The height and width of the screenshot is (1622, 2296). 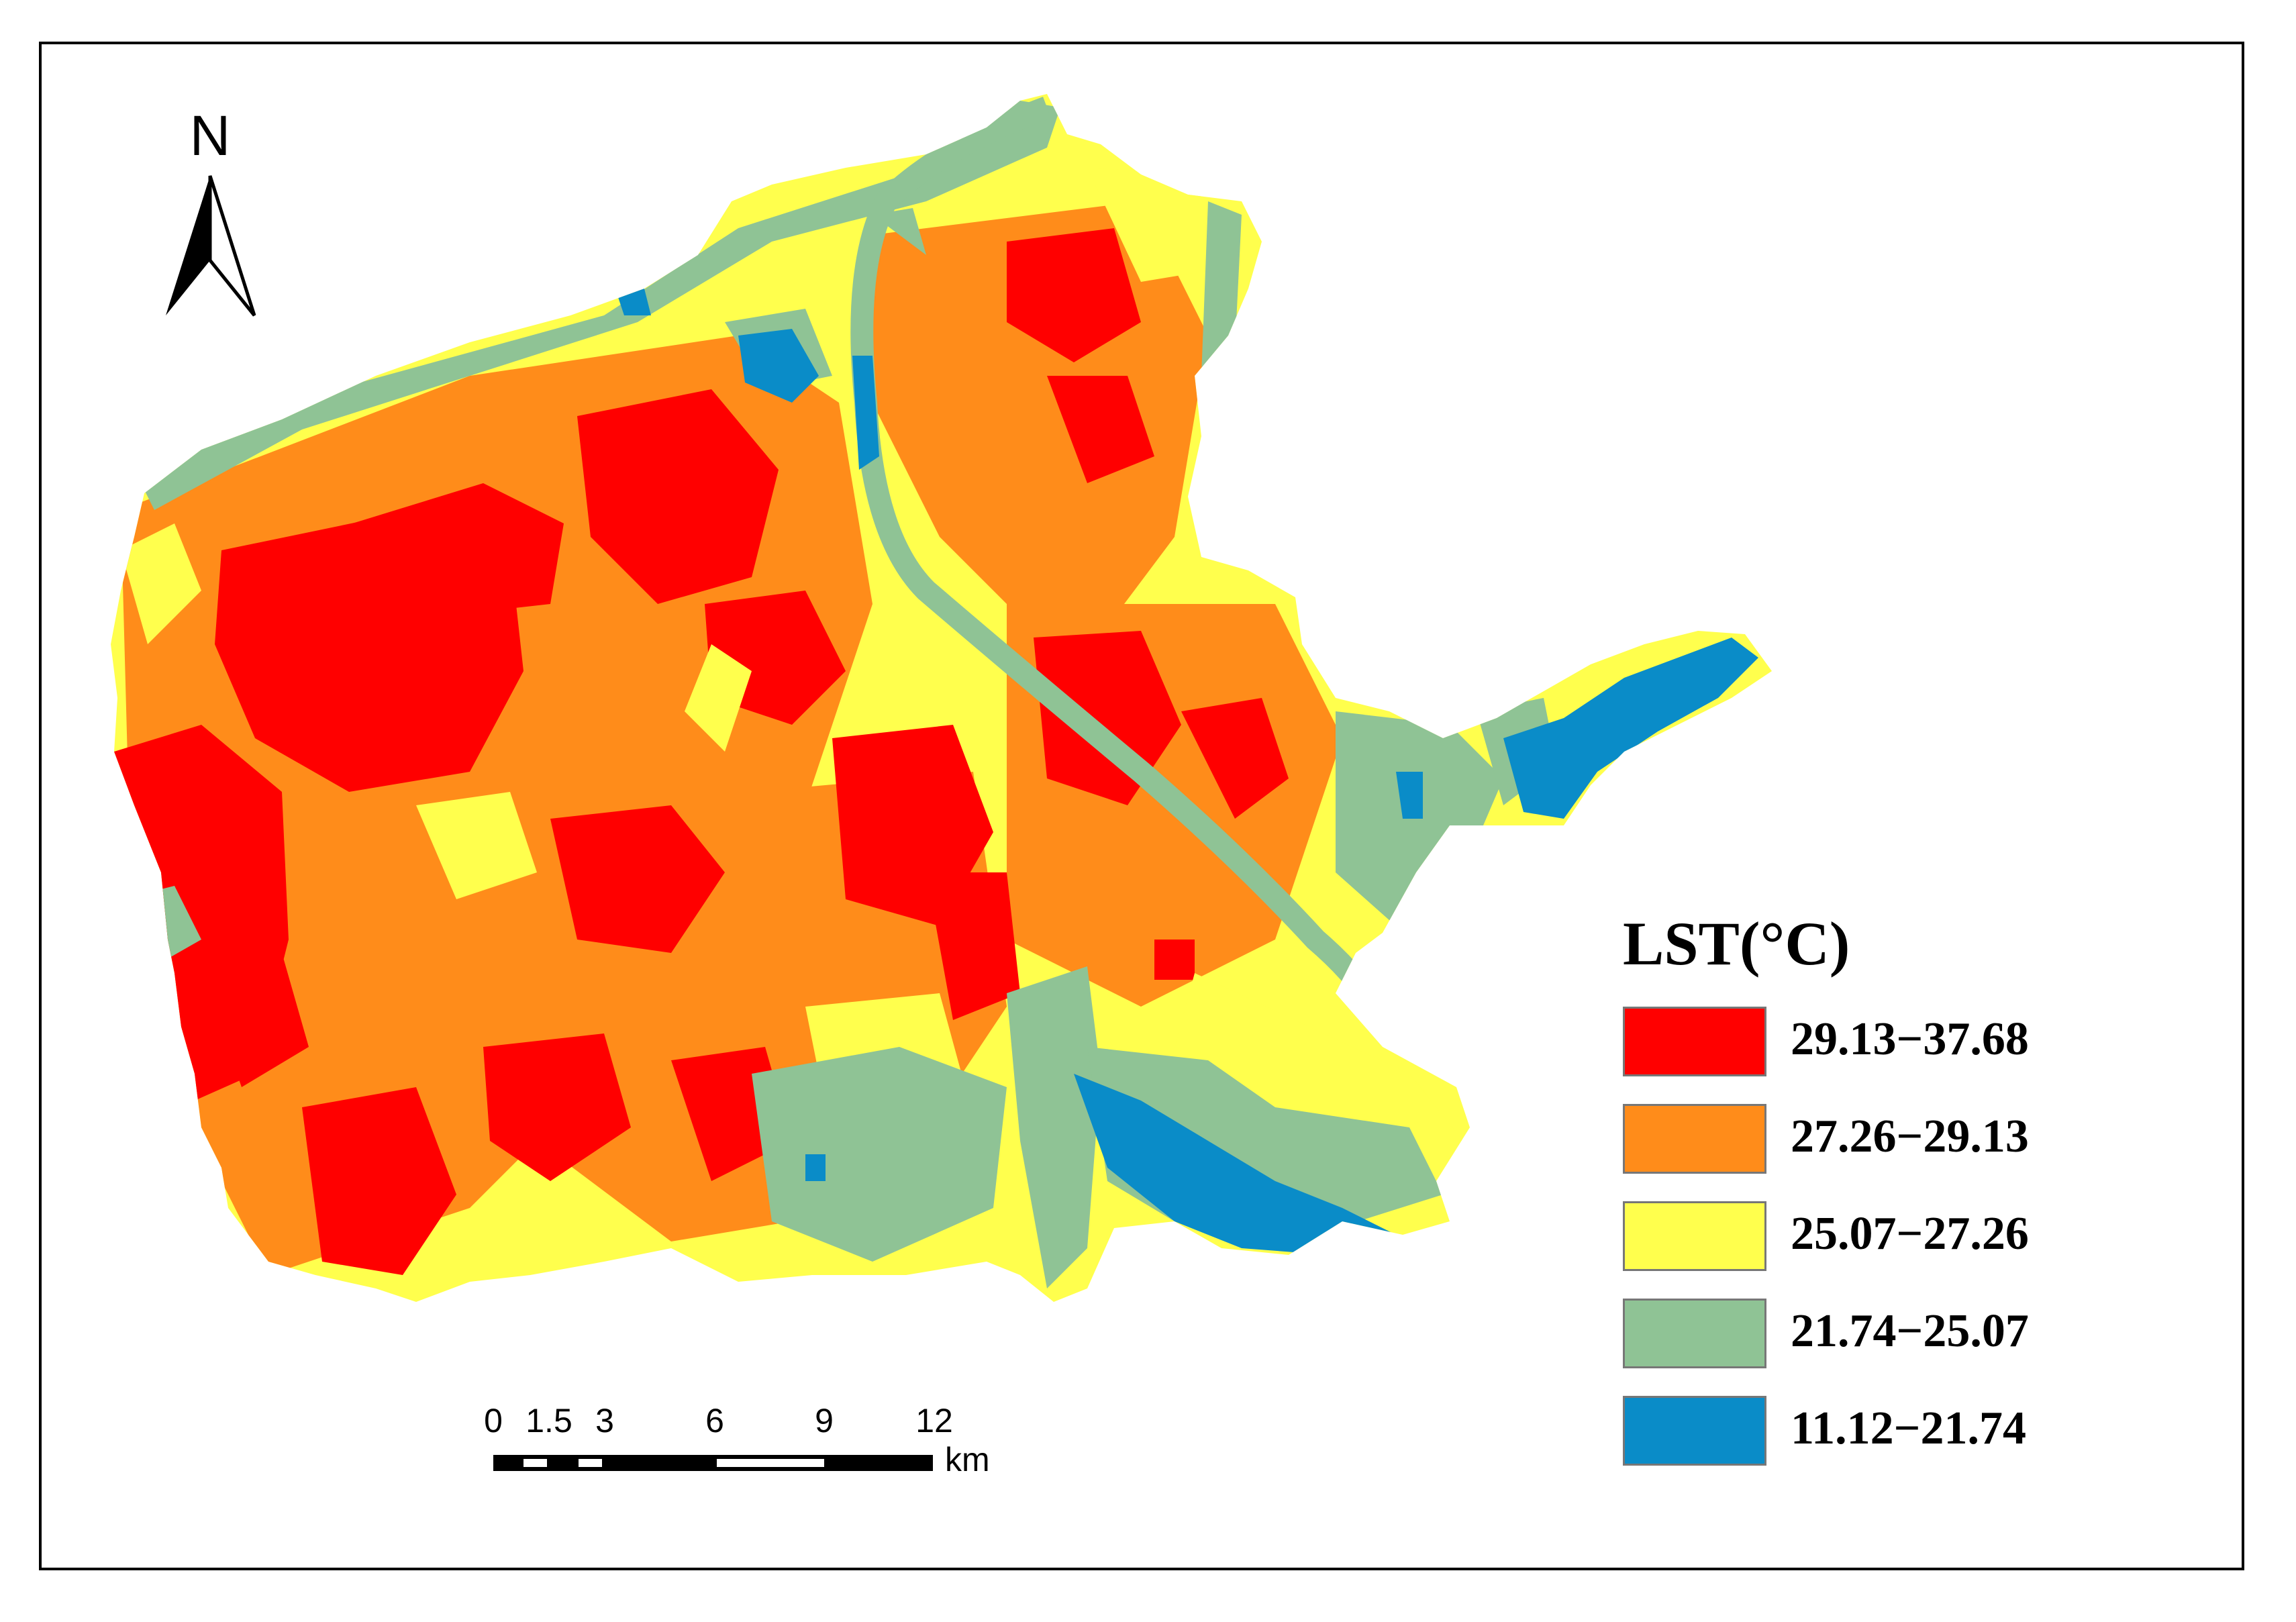 What do you see at coordinates (1910, 1234) in the screenshot?
I see `legend-label: 25.07−27.26` at bounding box center [1910, 1234].